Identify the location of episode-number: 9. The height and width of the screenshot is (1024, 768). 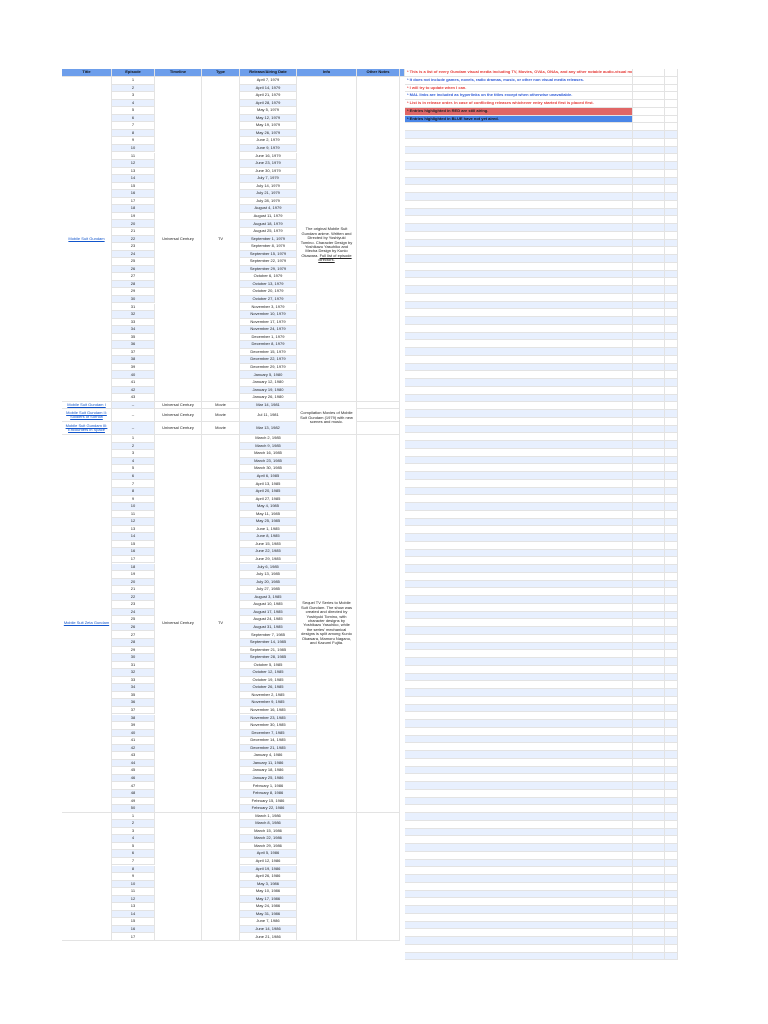
(133, 141).